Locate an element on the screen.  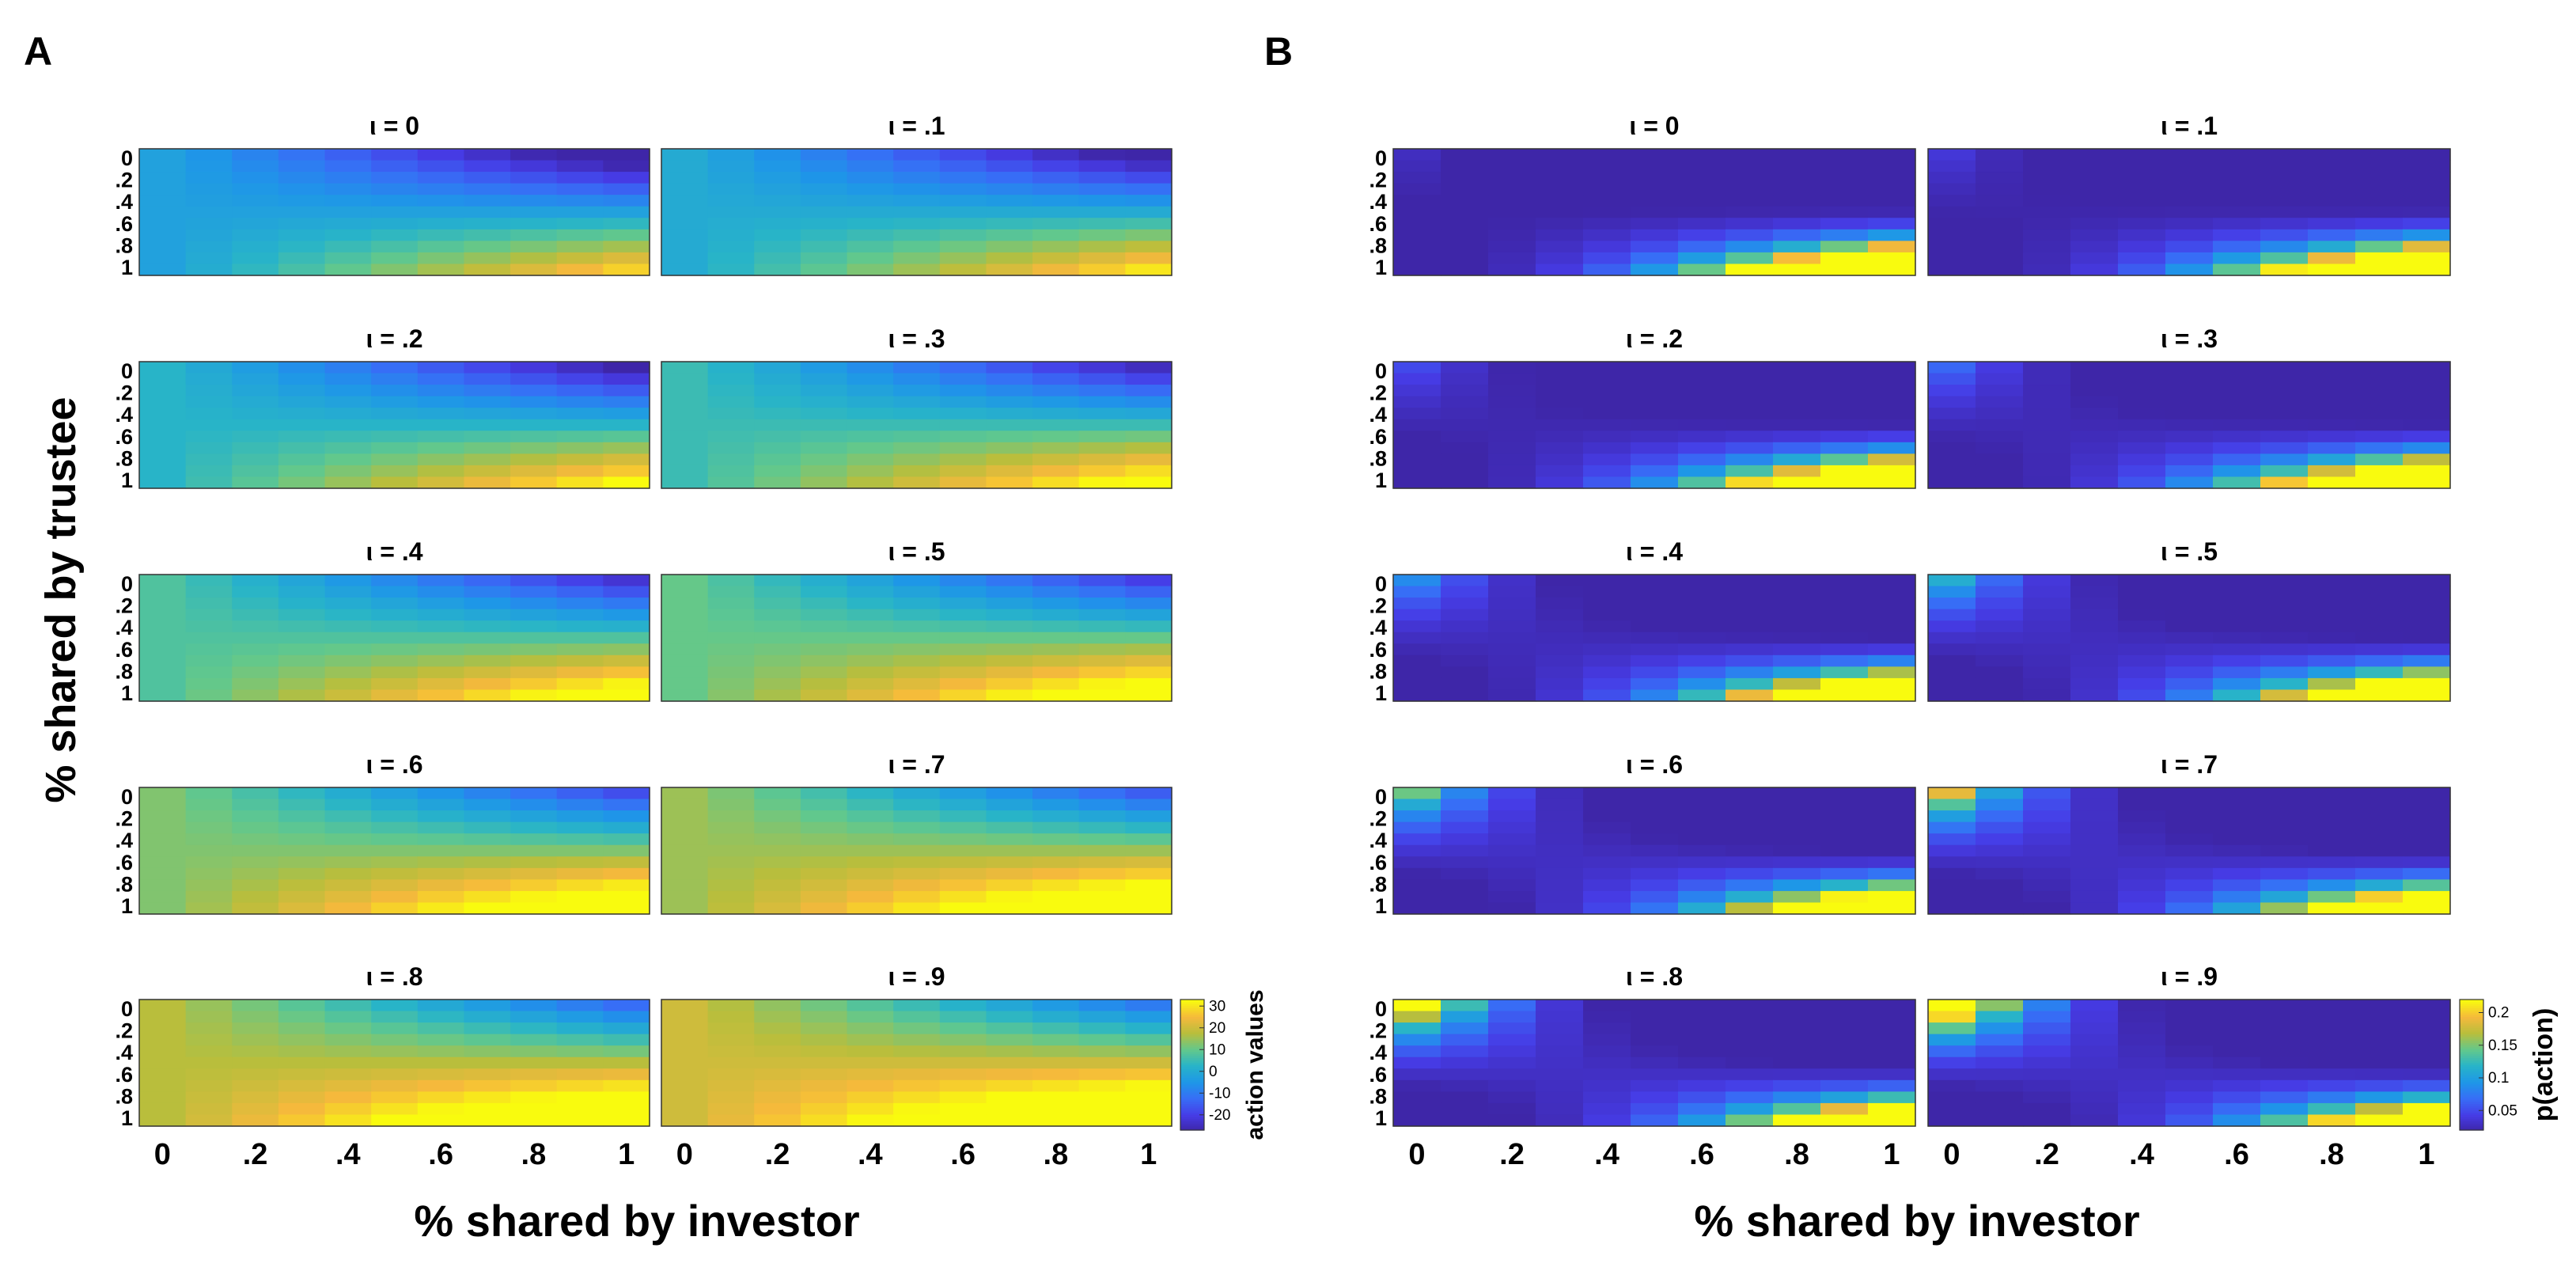
x-tick-label: 1 is located at coordinates (1148, 1154).